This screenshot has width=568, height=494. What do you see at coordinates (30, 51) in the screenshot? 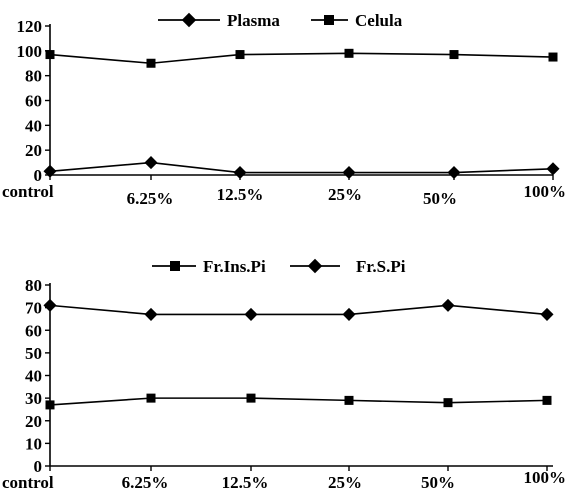
I see `y-tick-label: 100` at bounding box center [30, 51].